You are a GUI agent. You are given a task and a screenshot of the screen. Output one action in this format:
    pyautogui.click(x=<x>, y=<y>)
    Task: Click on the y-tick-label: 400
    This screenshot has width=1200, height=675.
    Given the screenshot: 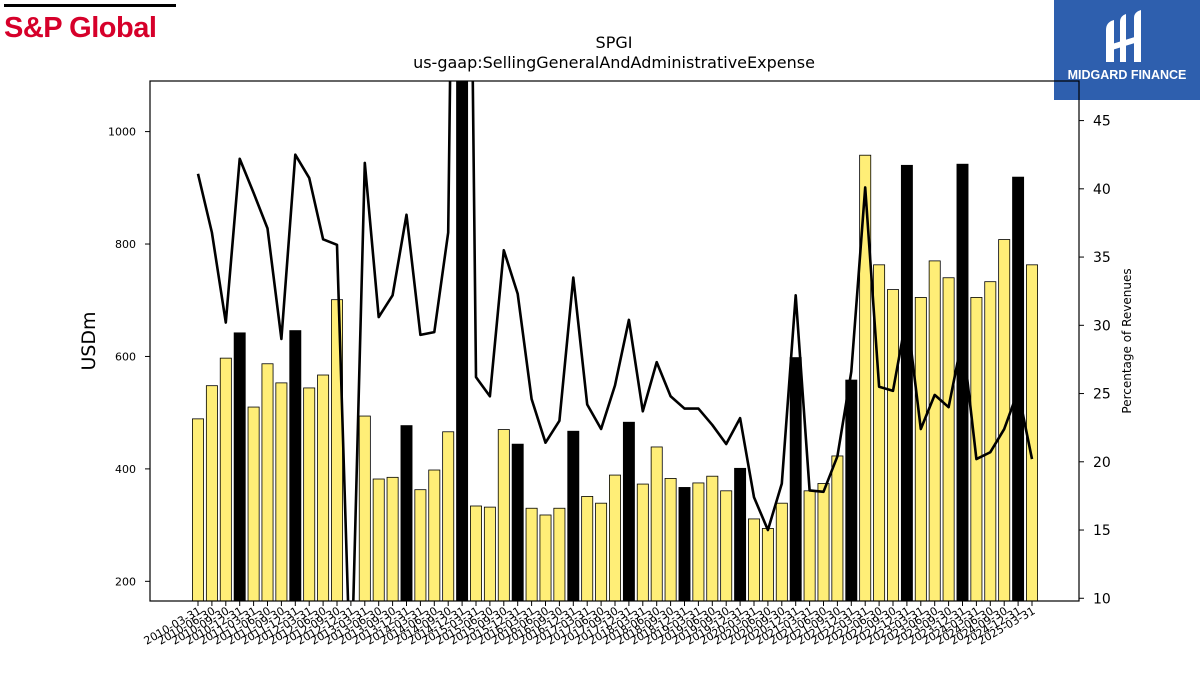 What is the action you would take?
    pyautogui.click(x=125, y=469)
    